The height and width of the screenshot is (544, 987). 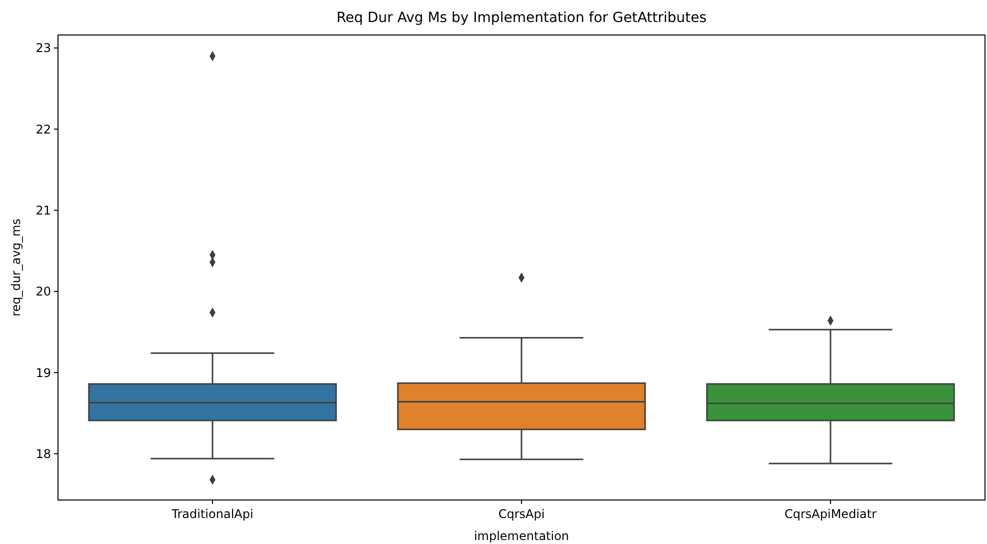 I want to click on y-tick-label: 20, so click(x=43, y=291).